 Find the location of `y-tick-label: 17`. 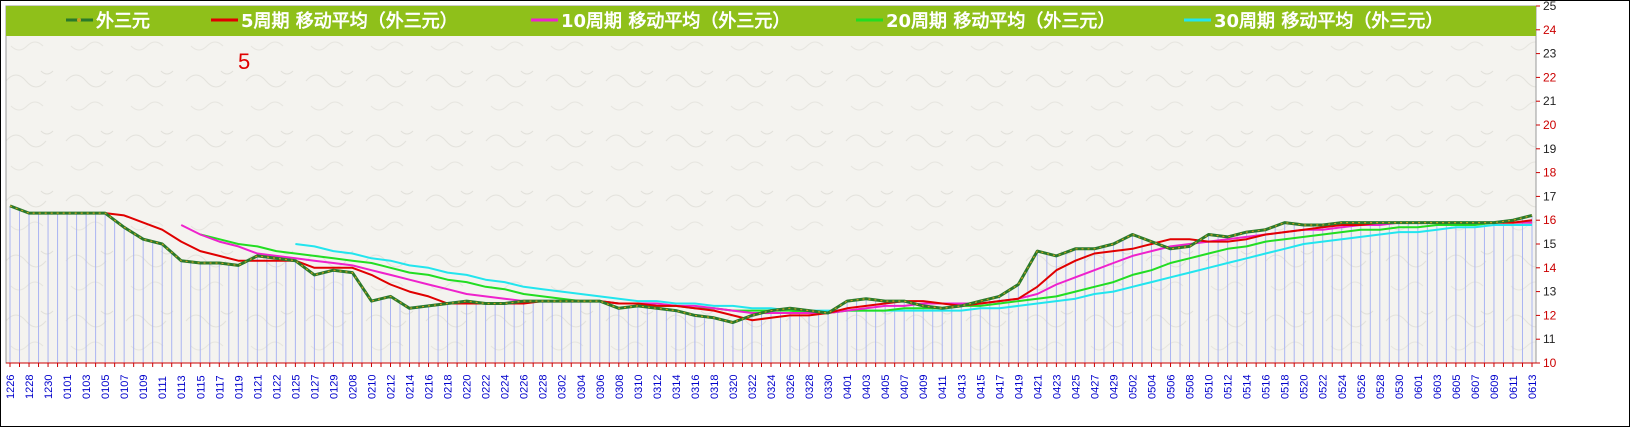

y-tick-label: 17 is located at coordinates (1550, 196).